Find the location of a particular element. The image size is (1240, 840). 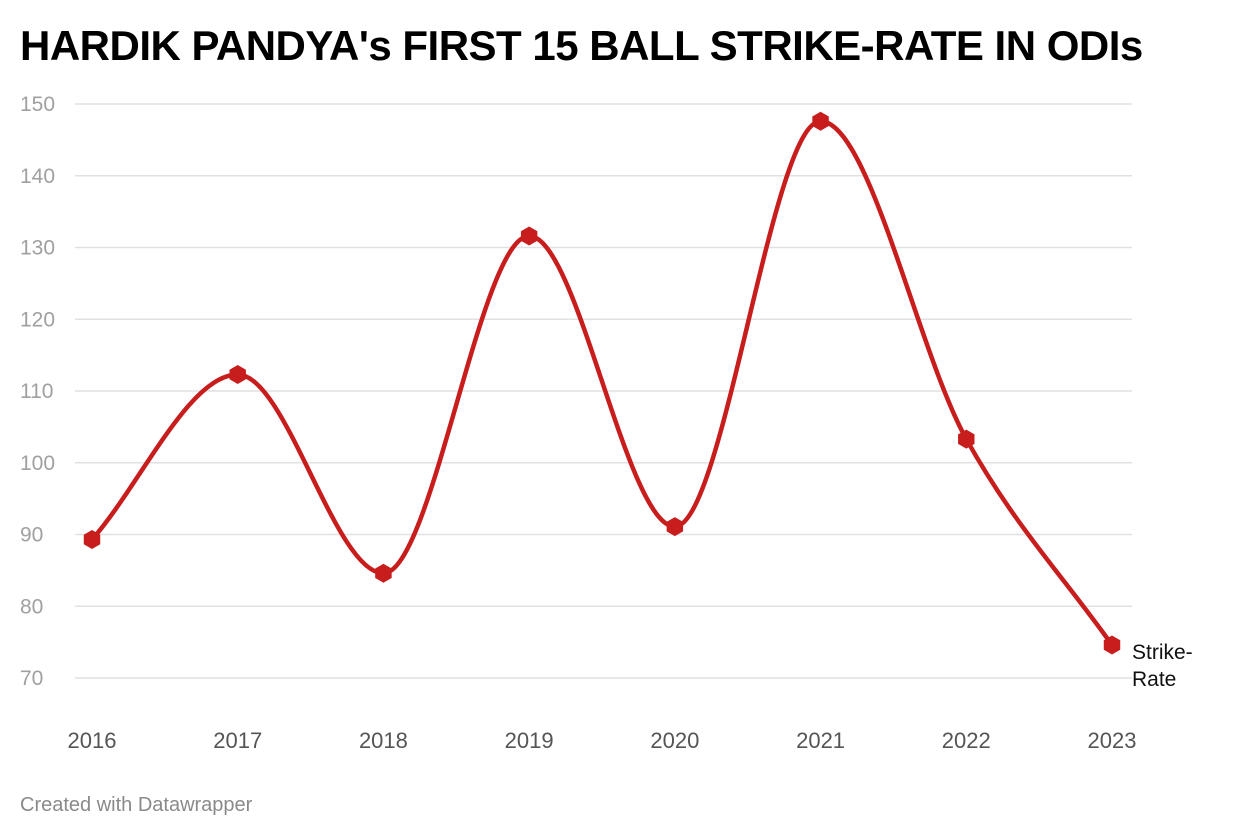

series-label: Strike- Rate is located at coordinates (1162, 666).